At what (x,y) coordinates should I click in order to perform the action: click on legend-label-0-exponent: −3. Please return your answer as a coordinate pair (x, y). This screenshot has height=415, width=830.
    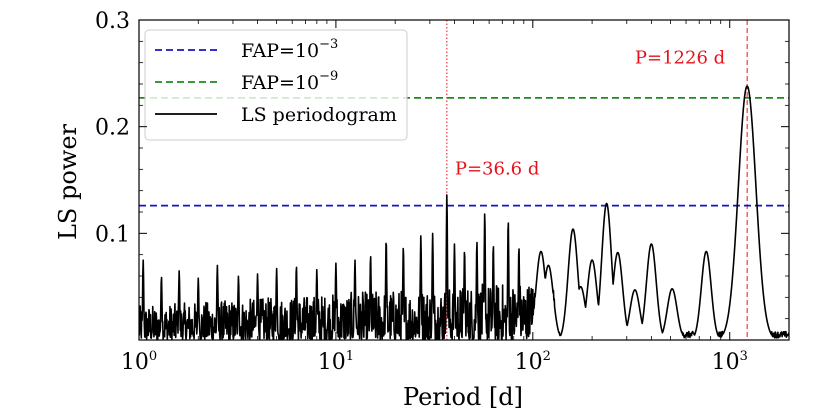
    Looking at the image, I should click on (328, 44).